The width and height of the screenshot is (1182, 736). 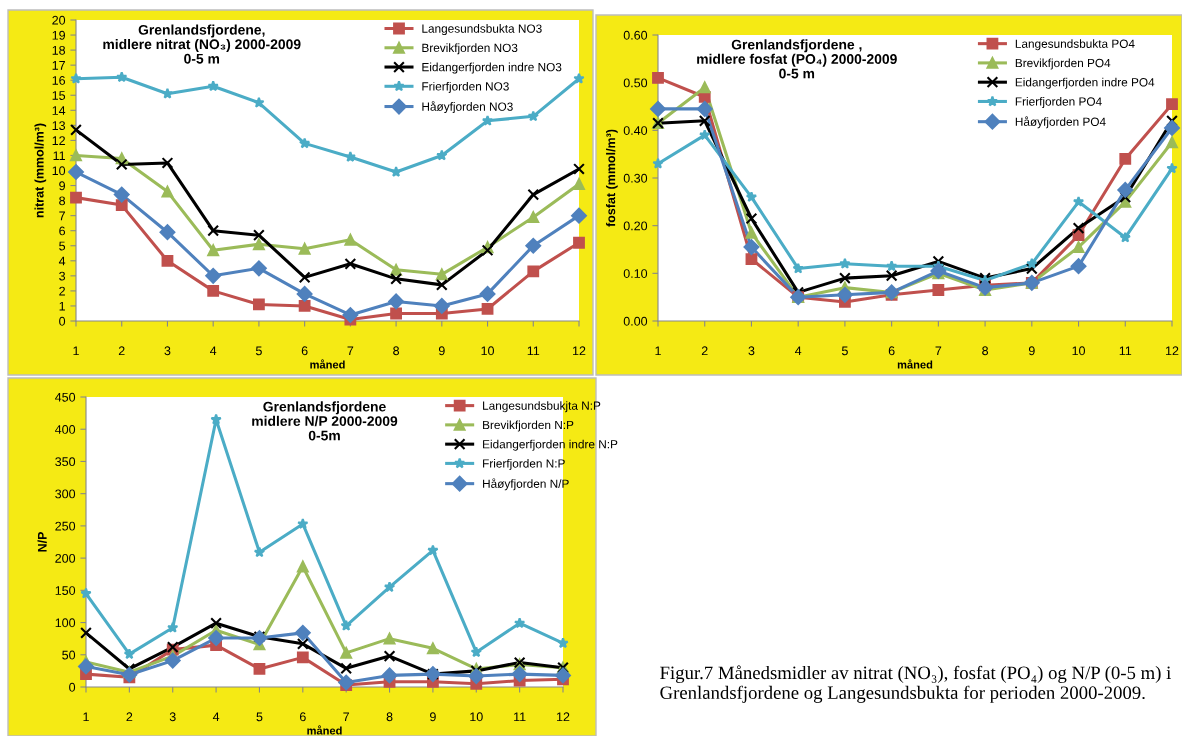 I want to click on text: Grenlandsfjordene midlere N/P 2000-2009 0-5m, so click(x=325, y=421).